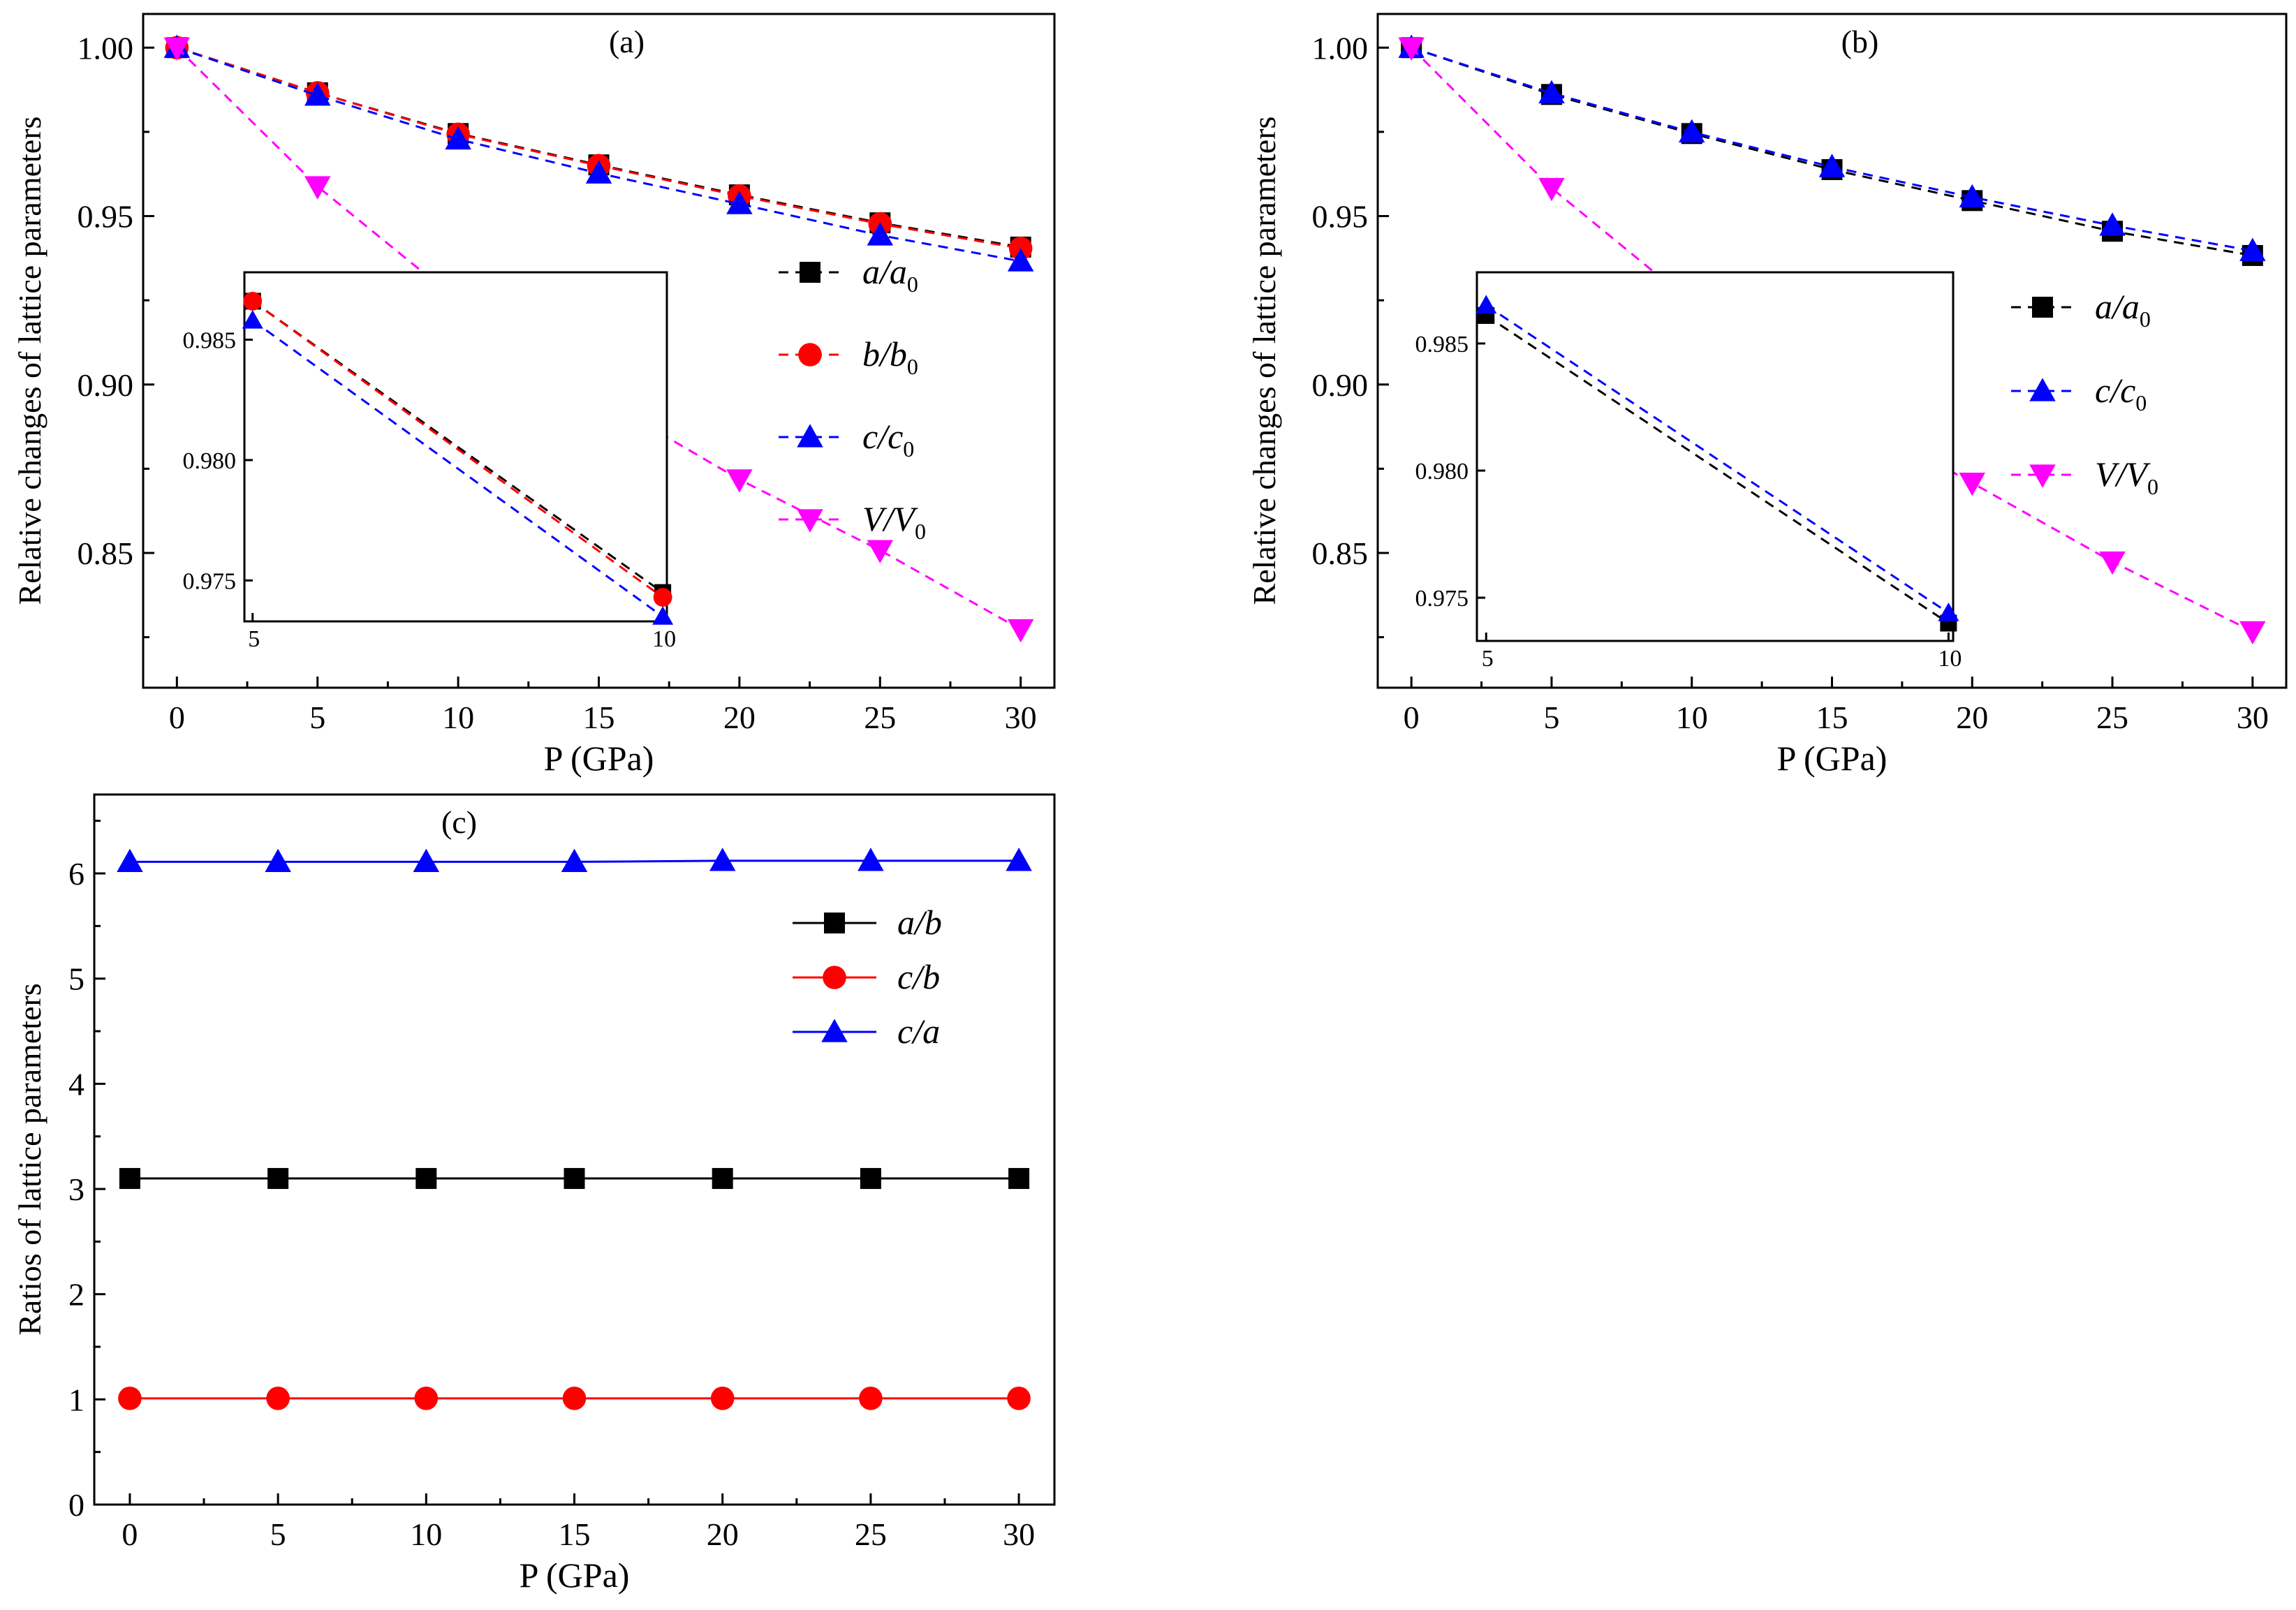 This screenshot has width=2296, height=1610. Describe the element at coordinates (29, 1159) in the screenshot. I see `y-axis-label: Ratios of lattice parameters` at that location.